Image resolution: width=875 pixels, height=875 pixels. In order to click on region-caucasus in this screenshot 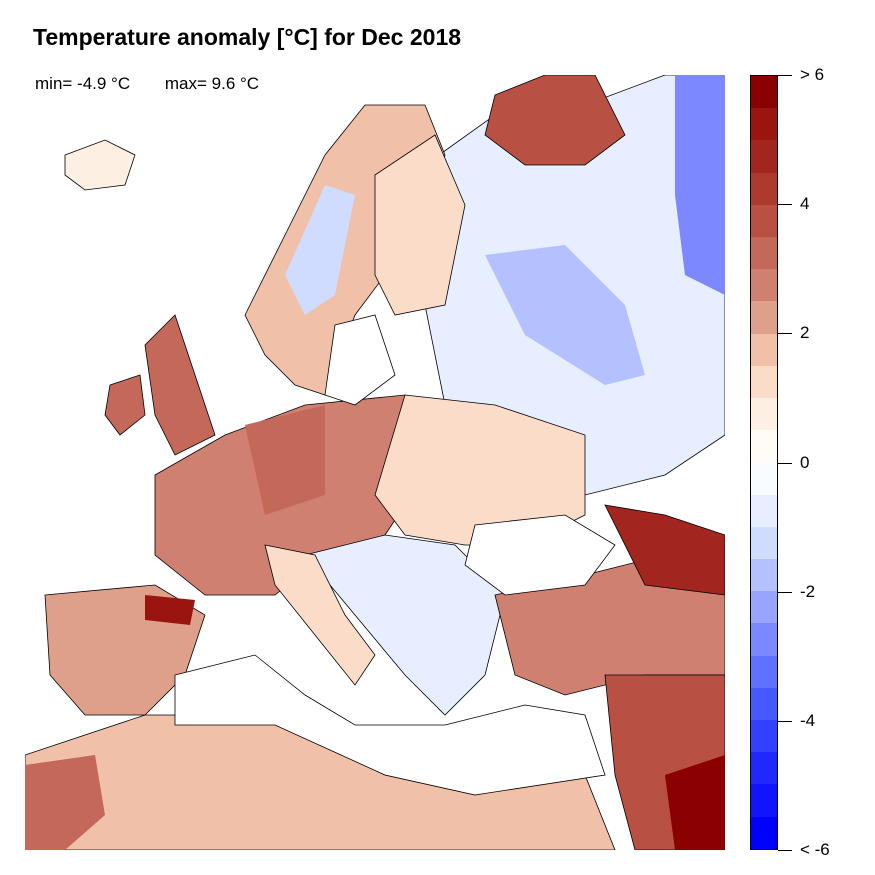, I will do `click(664, 550)`.